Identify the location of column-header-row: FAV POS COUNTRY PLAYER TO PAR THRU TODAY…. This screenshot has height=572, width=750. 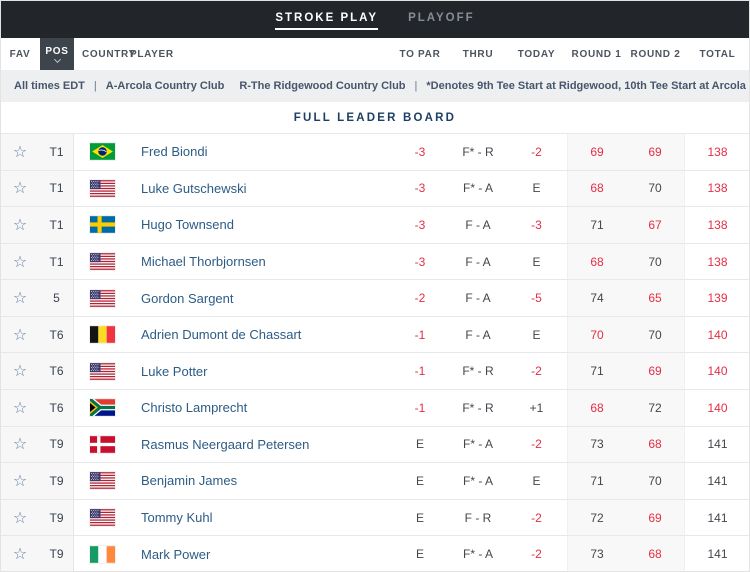
(375, 54).